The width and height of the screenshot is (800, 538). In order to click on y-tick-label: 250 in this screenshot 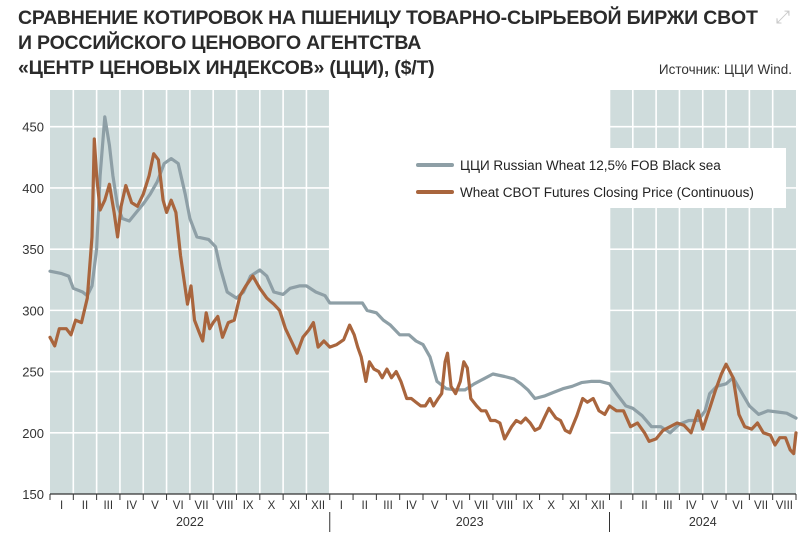, I will do `click(33, 372)`.